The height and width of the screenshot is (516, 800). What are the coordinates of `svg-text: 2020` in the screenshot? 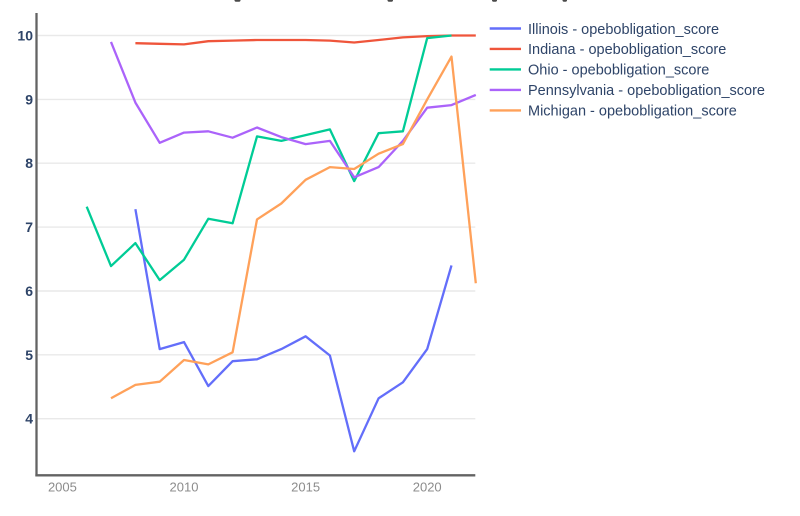 It's located at (427, 487).